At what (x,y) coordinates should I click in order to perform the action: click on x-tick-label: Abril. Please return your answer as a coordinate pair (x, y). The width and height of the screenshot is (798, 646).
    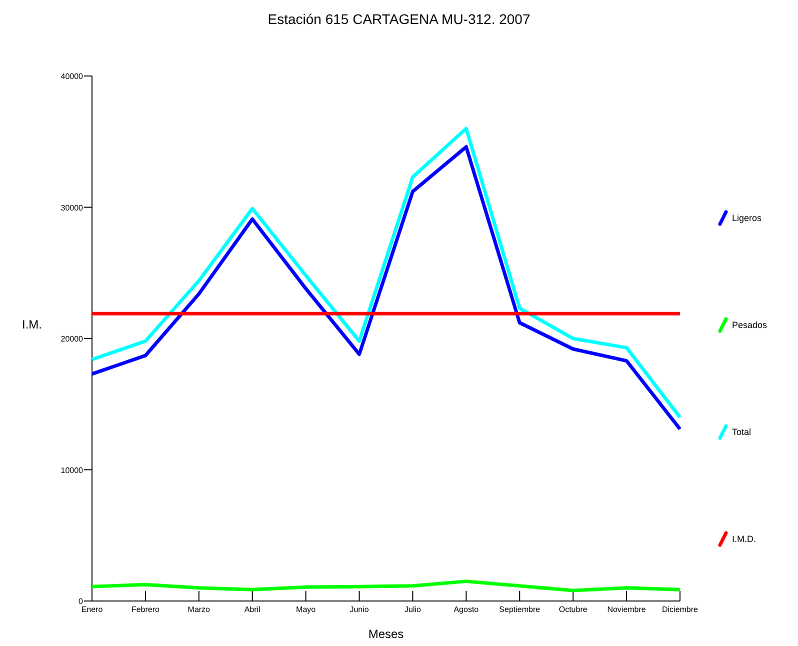
    Looking at the image, I should click on (252, 609).